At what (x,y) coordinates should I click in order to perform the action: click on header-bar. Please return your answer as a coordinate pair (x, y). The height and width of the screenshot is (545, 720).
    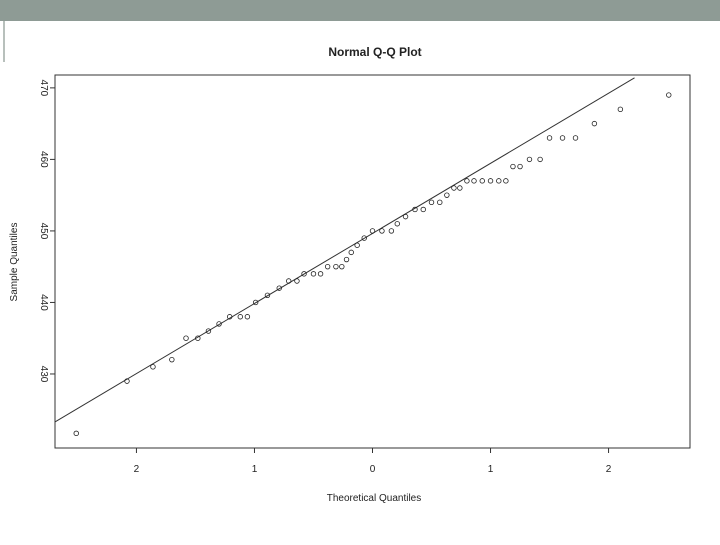
    Looking at the image, I should click on (360, 10).